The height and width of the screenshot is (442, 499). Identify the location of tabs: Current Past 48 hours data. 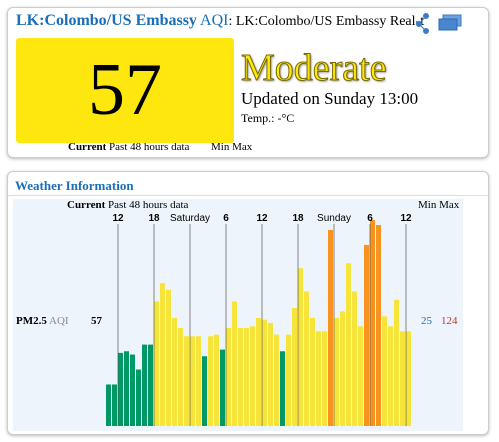
(128, 147).